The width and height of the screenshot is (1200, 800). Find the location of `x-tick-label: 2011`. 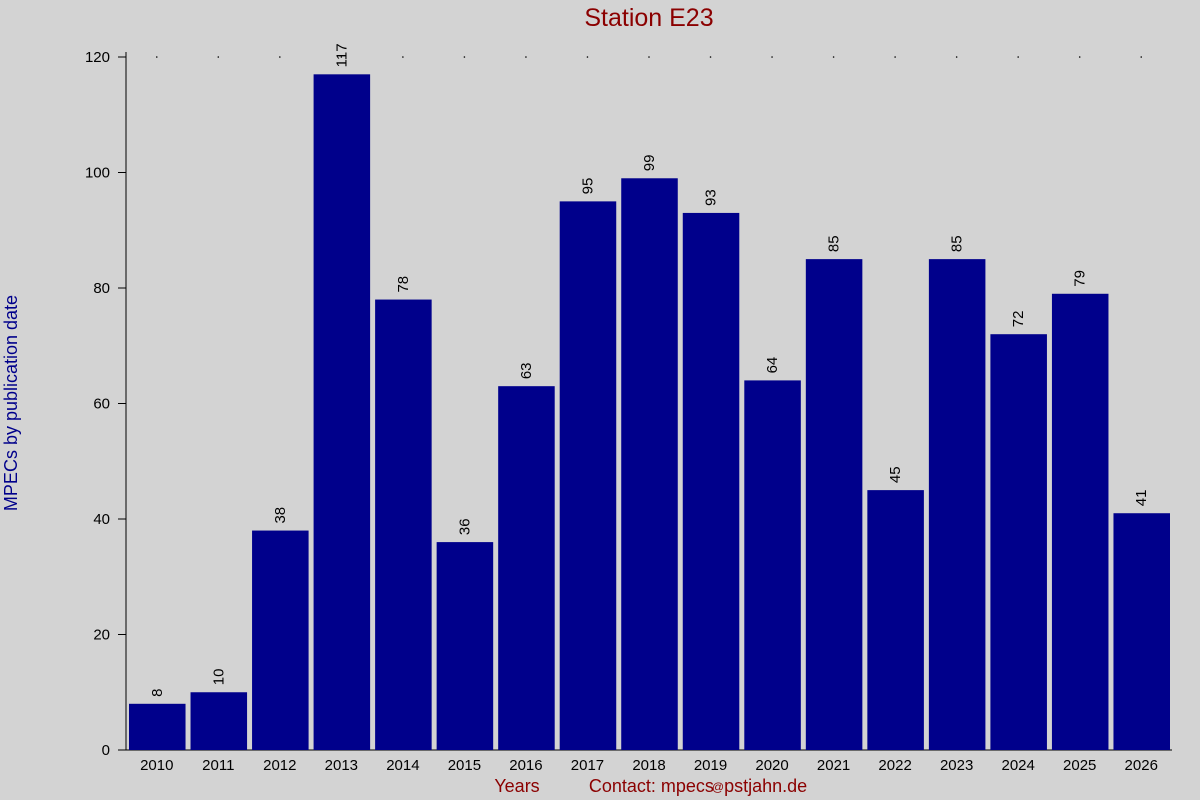

x-tick-label: 2011 is located at coordinates (218, 765).